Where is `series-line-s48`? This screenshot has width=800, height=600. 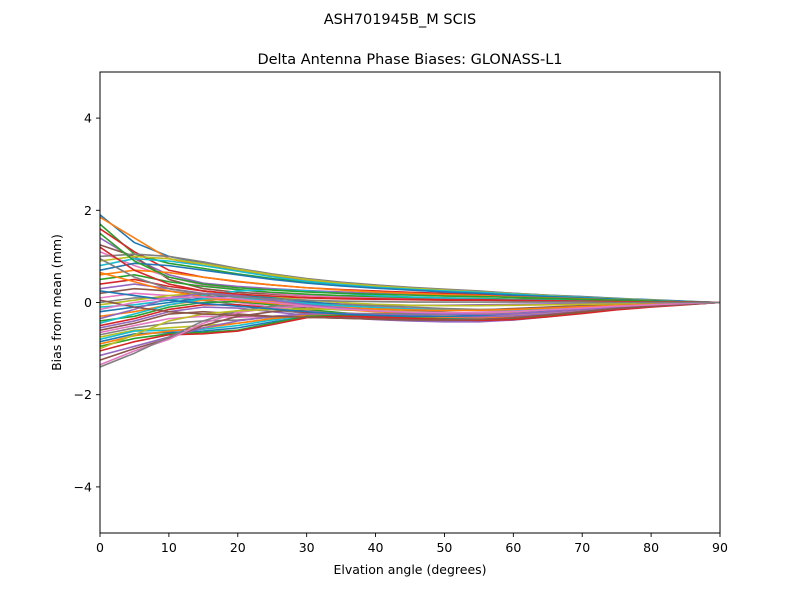 series-line-s48 is located at coordinates (410, 280).